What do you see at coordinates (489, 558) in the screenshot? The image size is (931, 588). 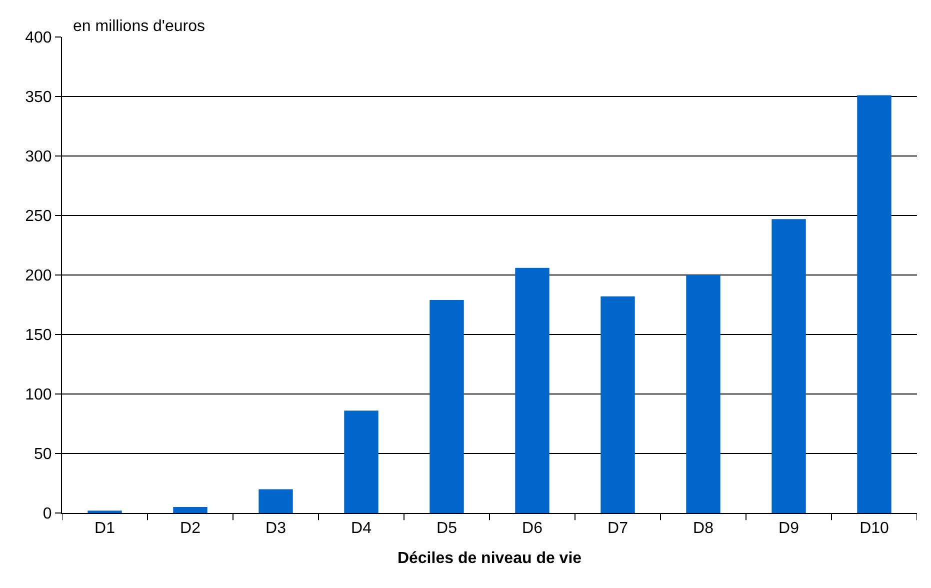 I see `x-axis-title: Déciles de niveau de vie` at bounding box center [489, 558].